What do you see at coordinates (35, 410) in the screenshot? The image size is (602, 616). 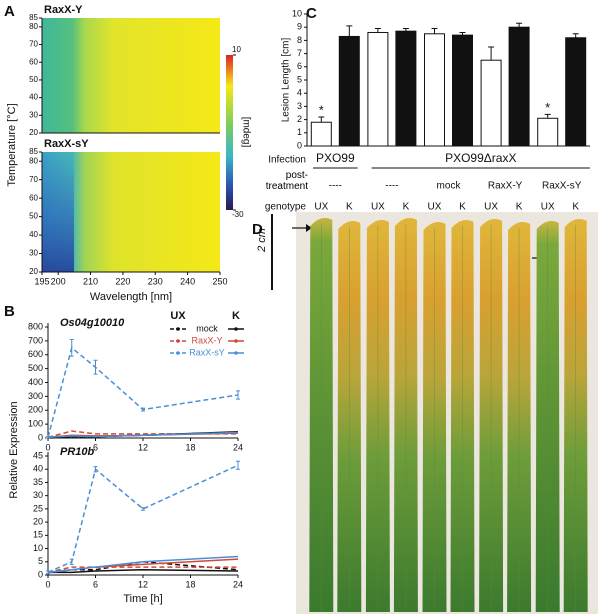 I see `y-tick-label: 200` at bounding box center [35, 410].